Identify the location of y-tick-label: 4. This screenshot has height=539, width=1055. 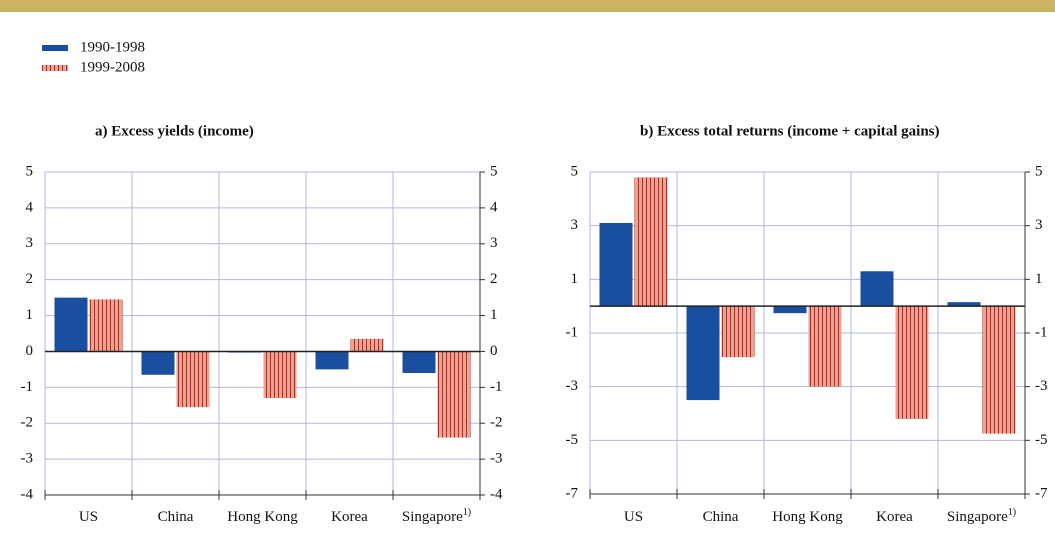
(30, 207).